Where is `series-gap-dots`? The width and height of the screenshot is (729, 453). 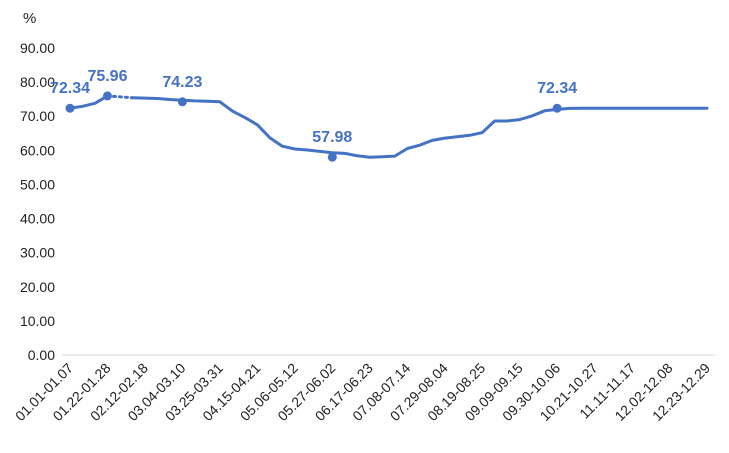 series-gap-dots is located at coordinates (119, 97).